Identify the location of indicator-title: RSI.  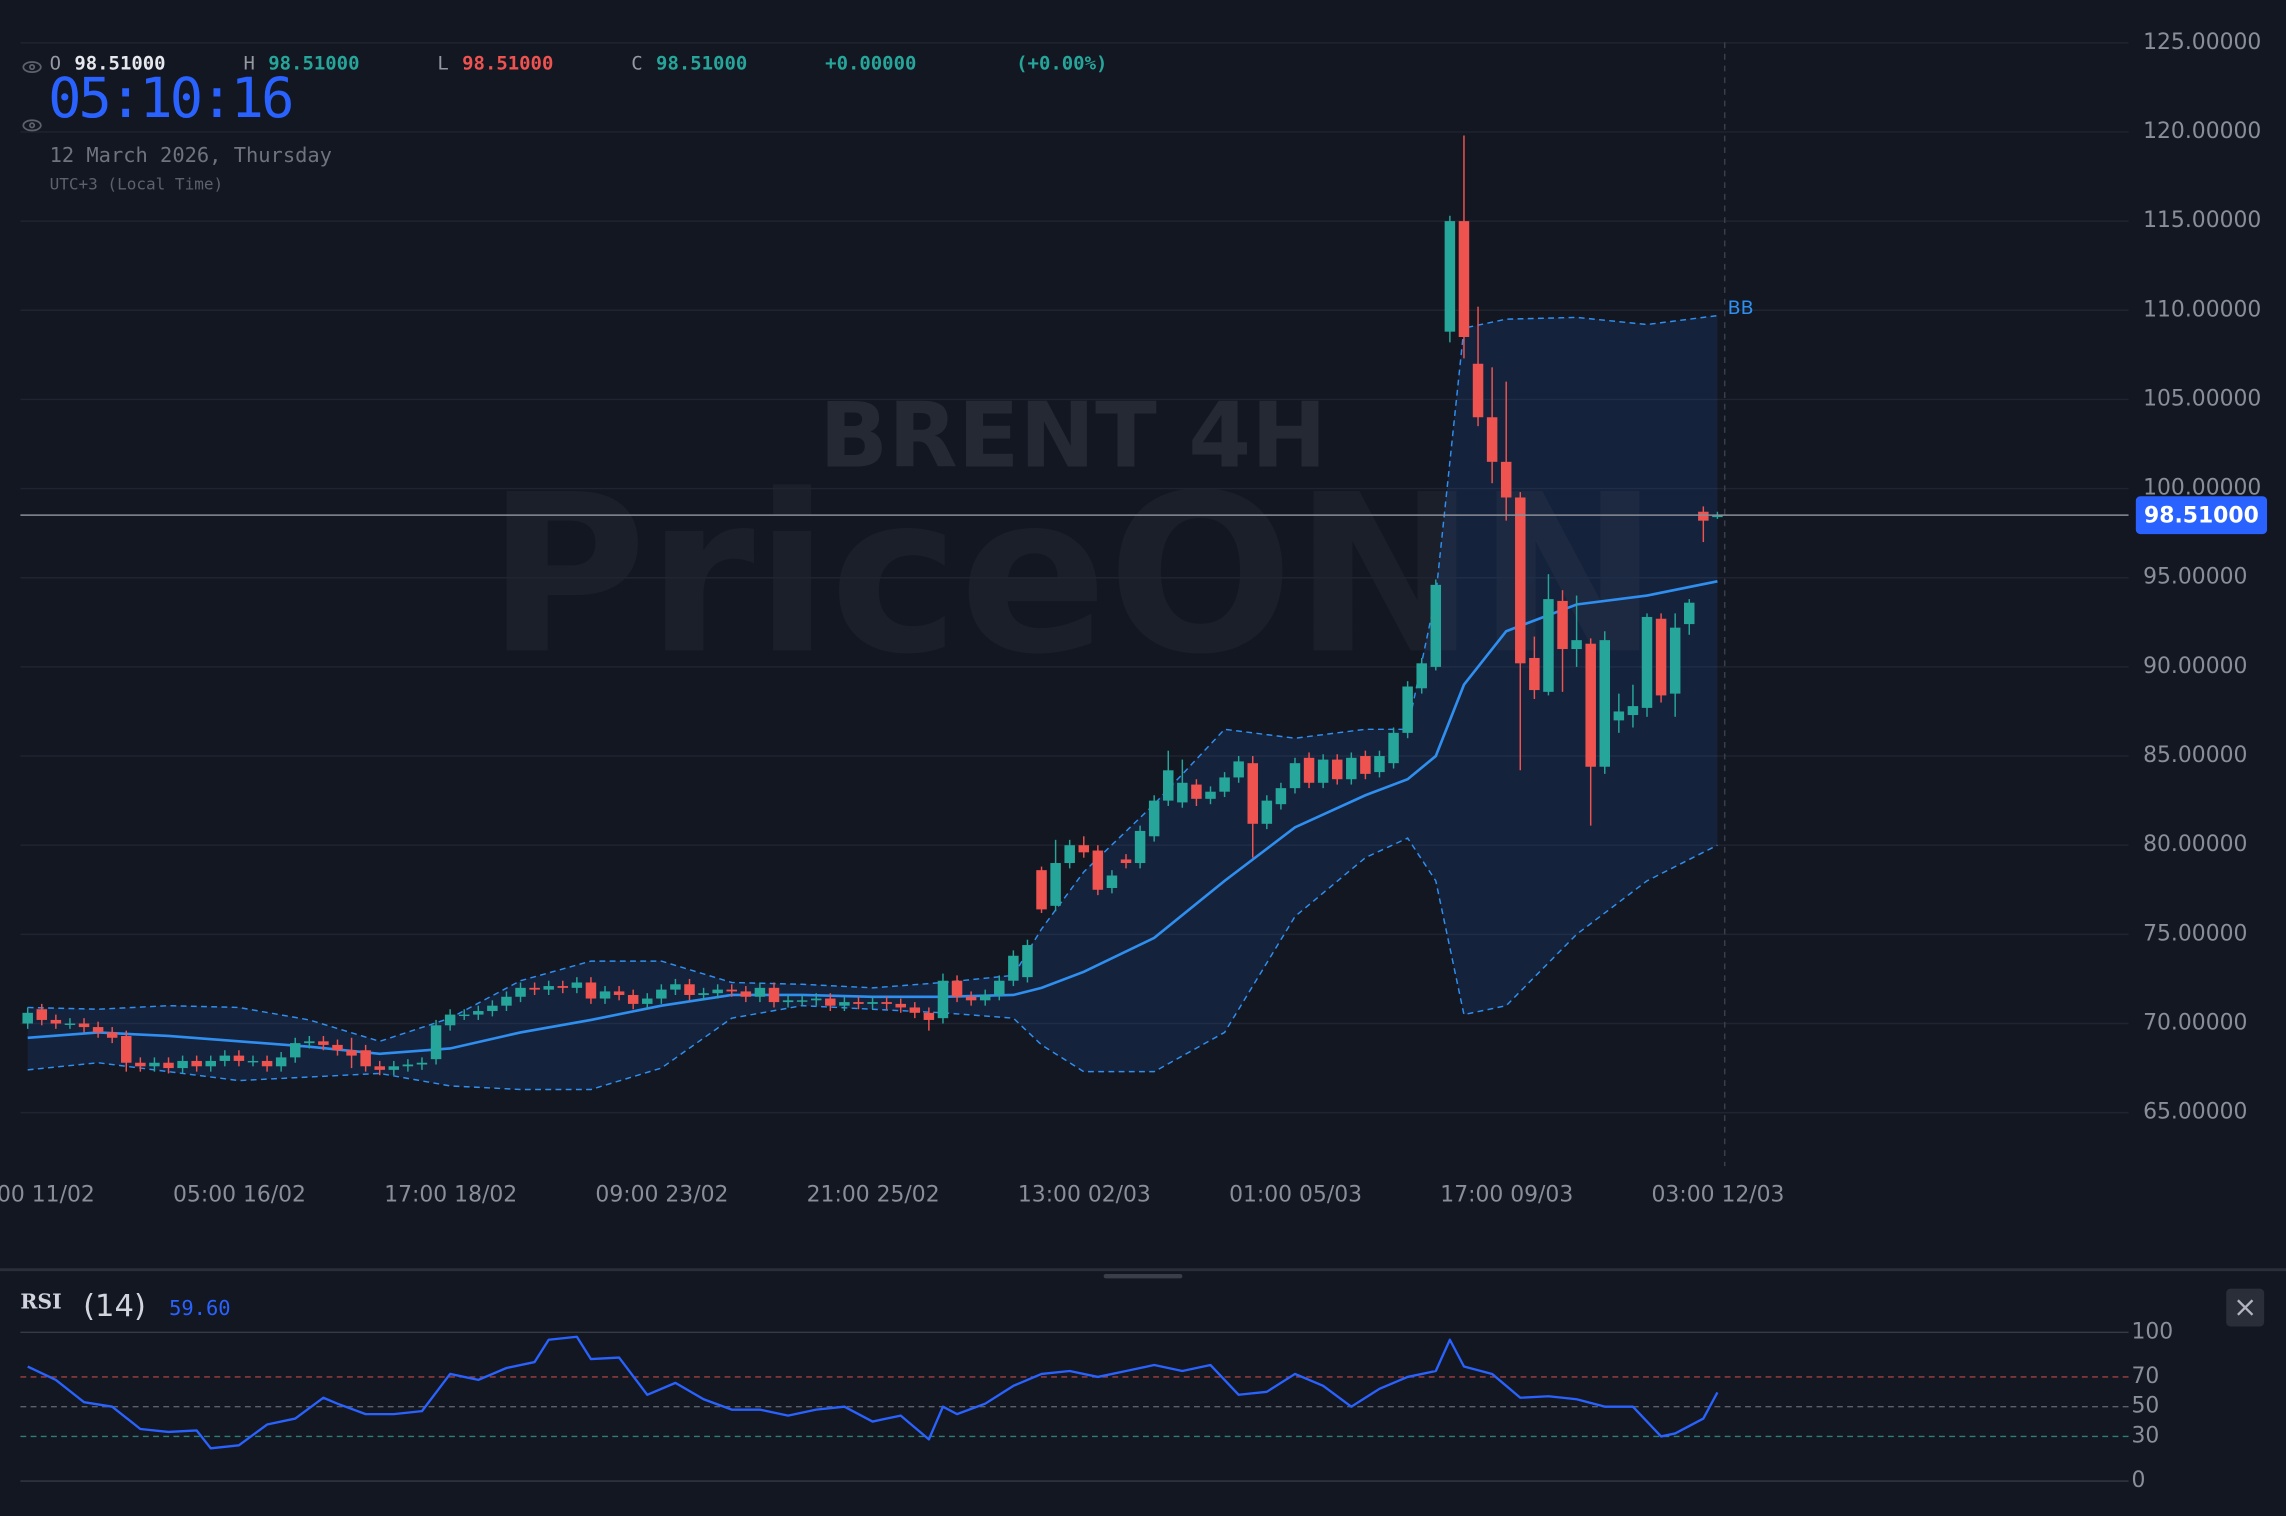
(40, 1302).